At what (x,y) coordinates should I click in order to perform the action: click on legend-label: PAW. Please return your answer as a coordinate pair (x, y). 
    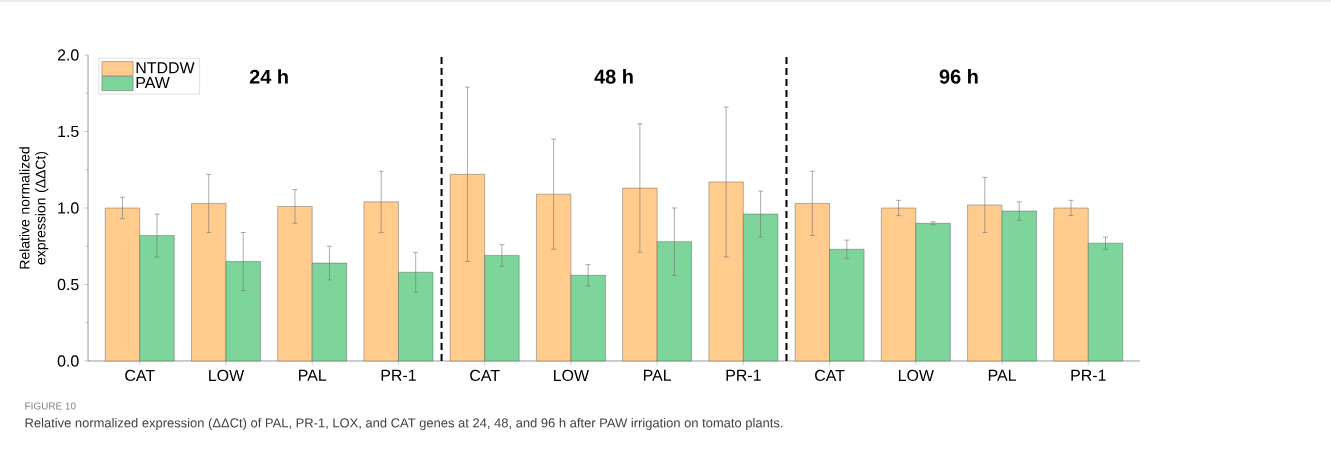
    Looking at the image, I should click on (153, 83).